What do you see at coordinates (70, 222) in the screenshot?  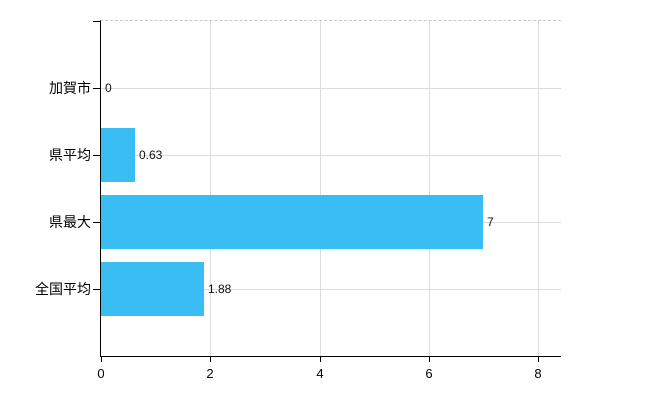 I see `category-label: 県最大` at bounding box center [70, 222].